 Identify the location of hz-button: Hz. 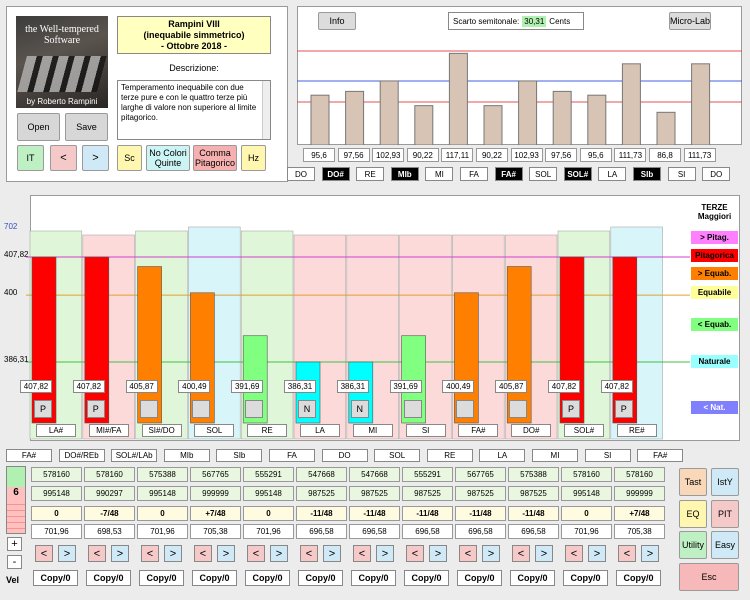
(253, 158).